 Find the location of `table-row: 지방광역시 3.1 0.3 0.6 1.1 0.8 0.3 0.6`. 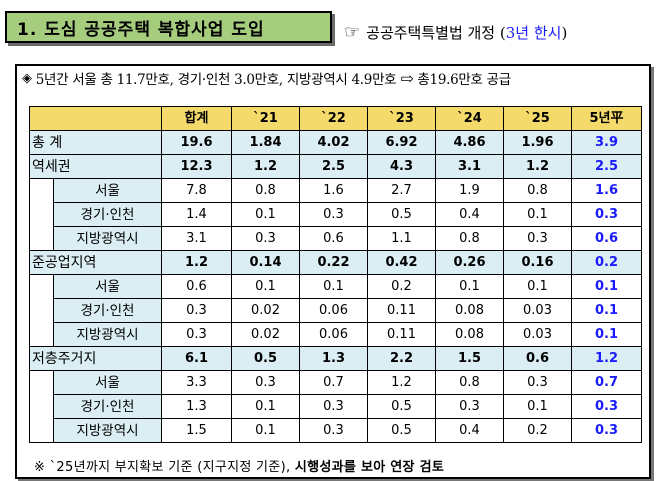

table-row: 지방광역시 3.1 0.3 0.6 1.1 0.8 0.3 0.6 is located at coordinates (335, 238).